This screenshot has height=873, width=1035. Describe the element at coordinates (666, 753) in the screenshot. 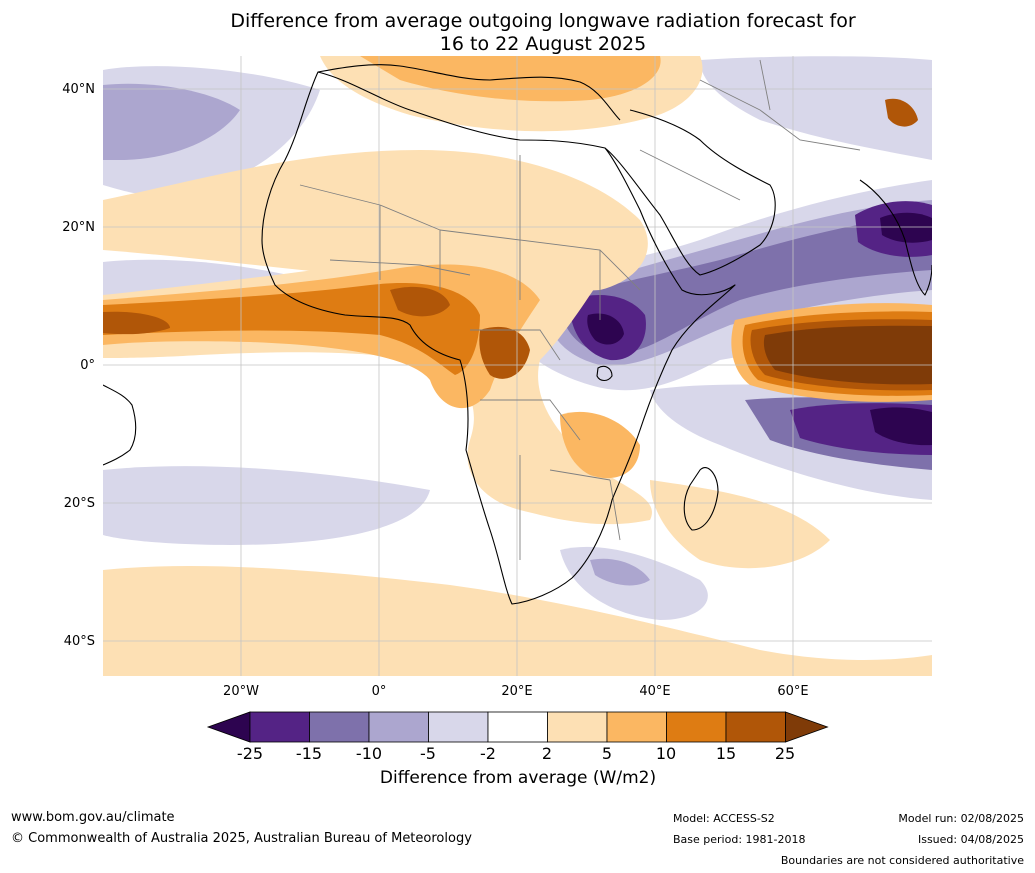

I see `colorbar-tick: 10` at that location.